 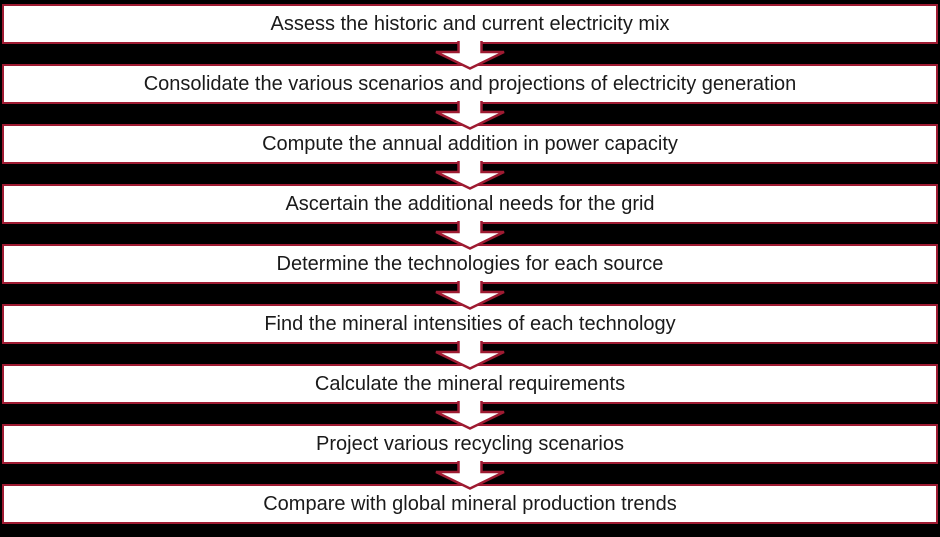 I want to click on flow-step-7: Calculate the mineral requirements, so click(x=470, y=384).